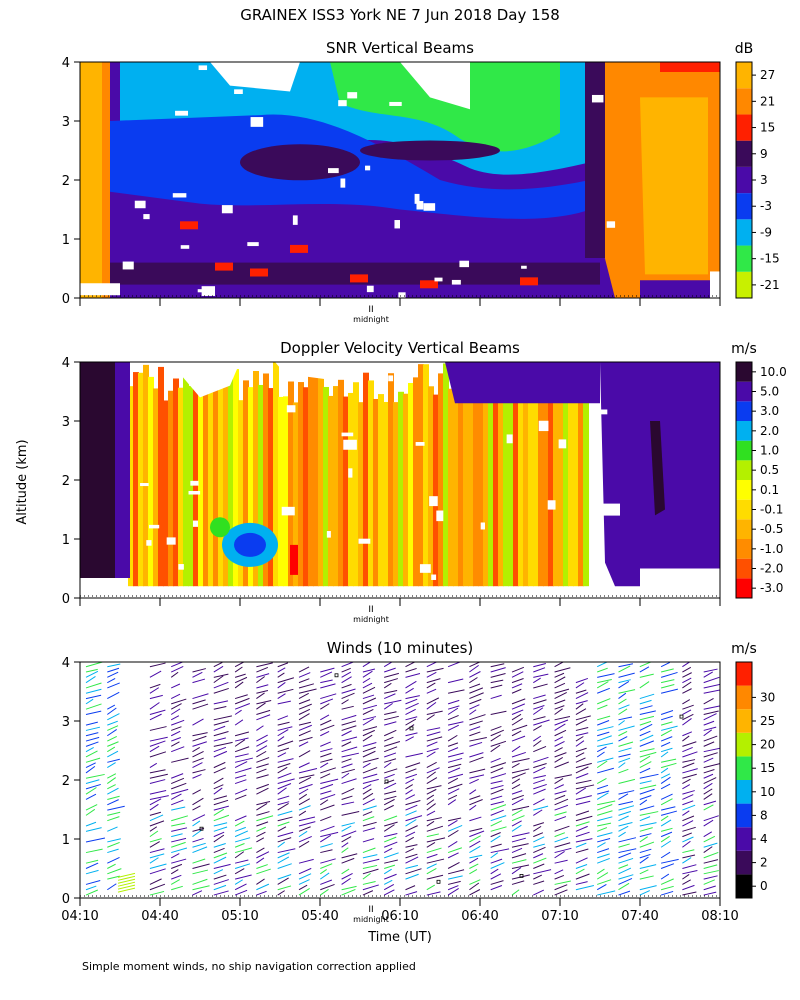 The height and width of the screenshot is (1000, 800). I want to click on doppler-red-streak, so click(294, 559).